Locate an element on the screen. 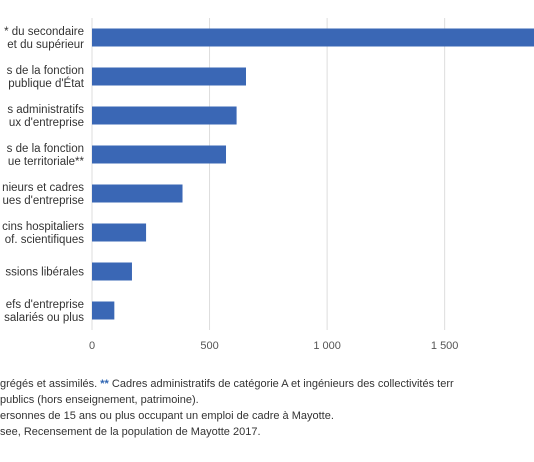 This screenshot has height=462, width=534. category-label: ues d'entreprise is located at coordinates (43, 201).